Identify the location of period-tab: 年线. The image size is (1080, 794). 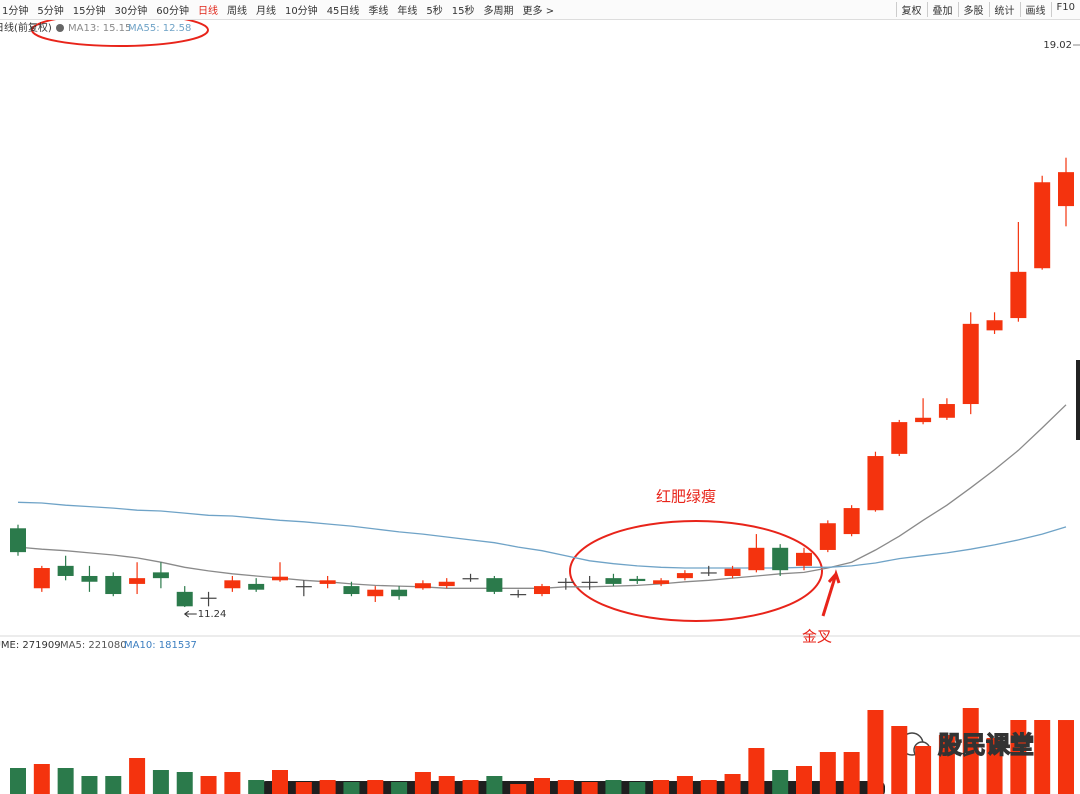
(407, 11).